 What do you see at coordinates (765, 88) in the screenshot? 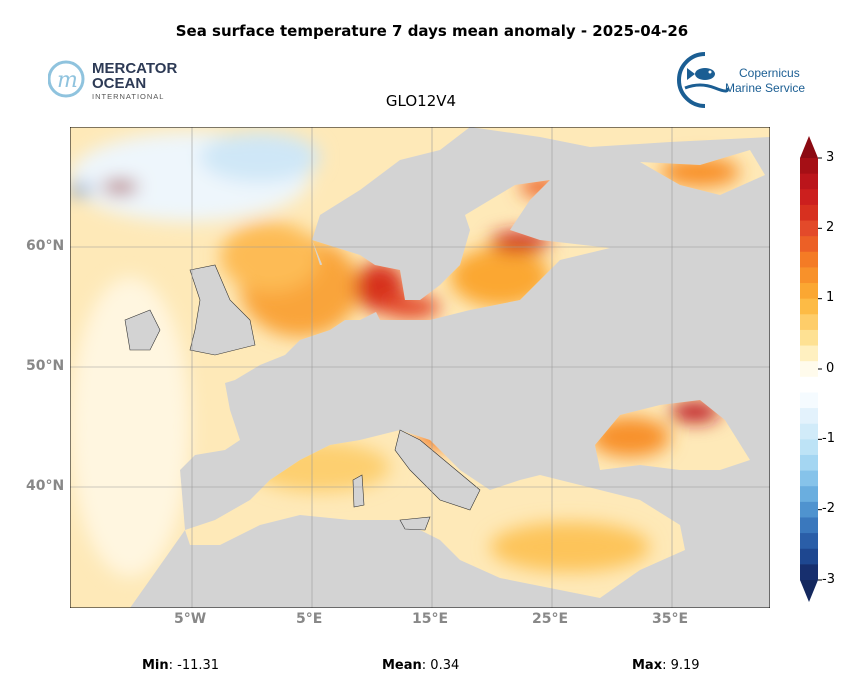
I see `svg-text: Marine Service` at bounding box center [765, 88].